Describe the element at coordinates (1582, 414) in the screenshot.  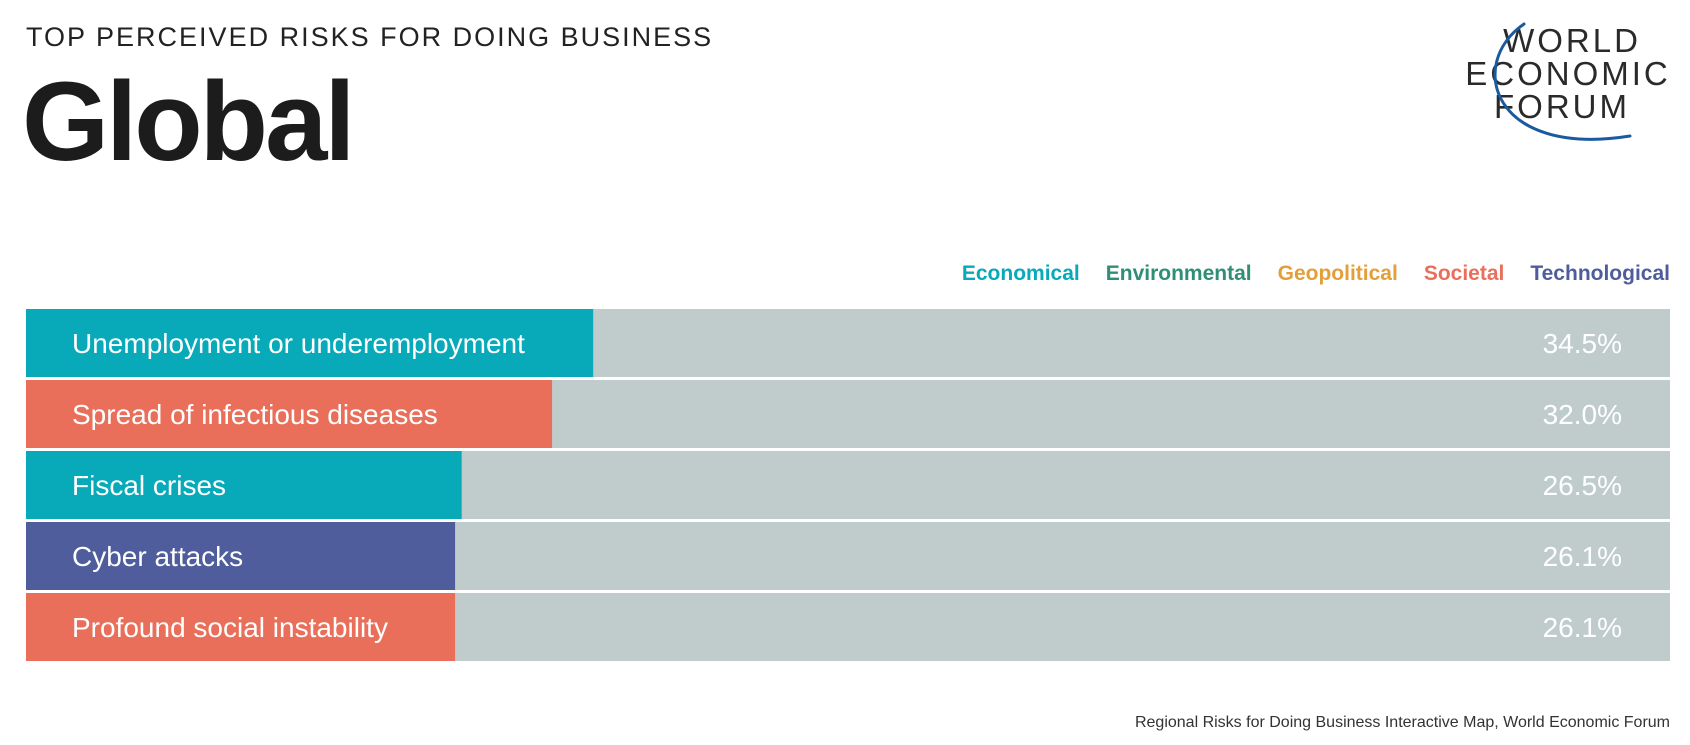
I see `bar-value-label: 32.0%` at that location.